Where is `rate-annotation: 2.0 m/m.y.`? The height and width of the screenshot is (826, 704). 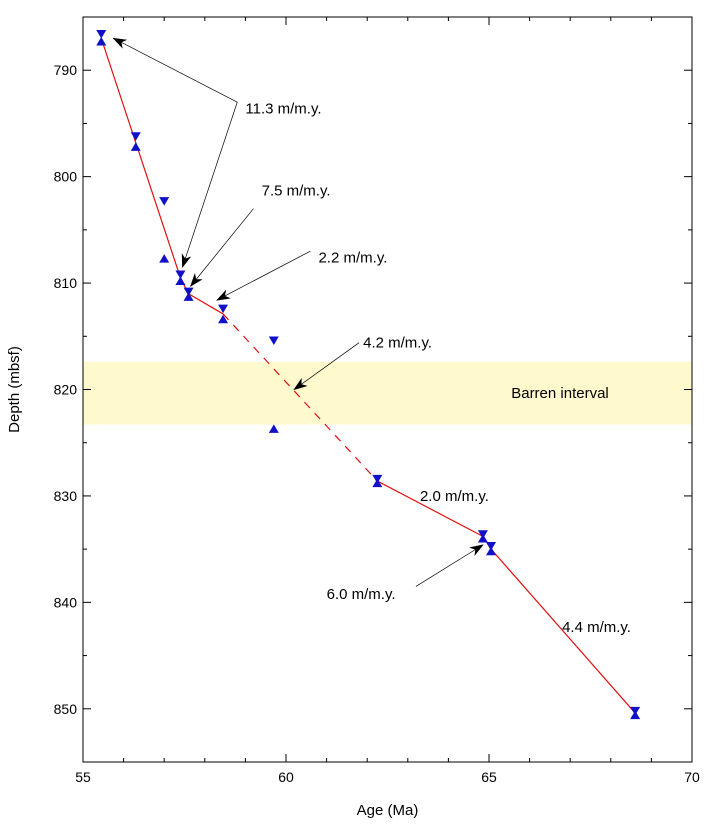 rate-annotation: 2.0 m/m.y. is located at coordinates (454, 496).